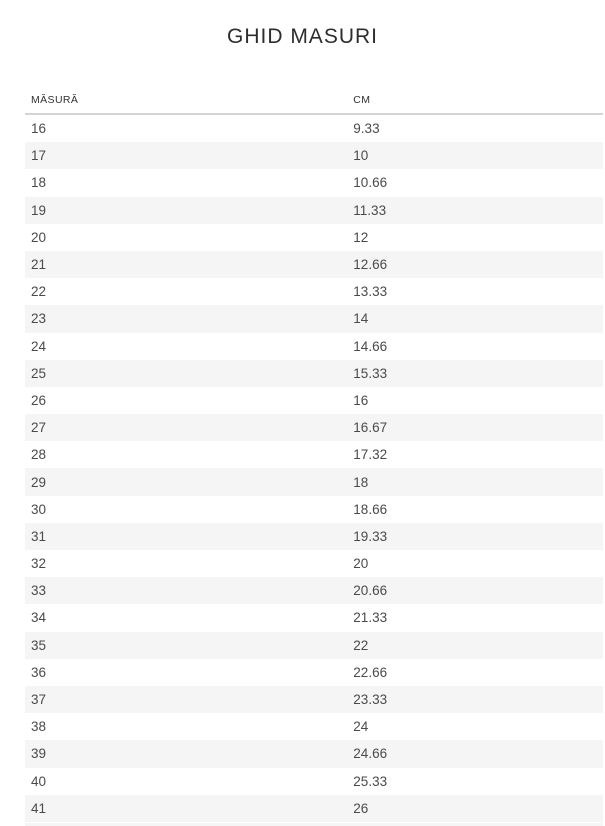 The image size is (605, 826). What do you see at coordinates (370, 700) in the screenshot?
I see `cm-cell: 23.33` at bounding box center [370, 700].